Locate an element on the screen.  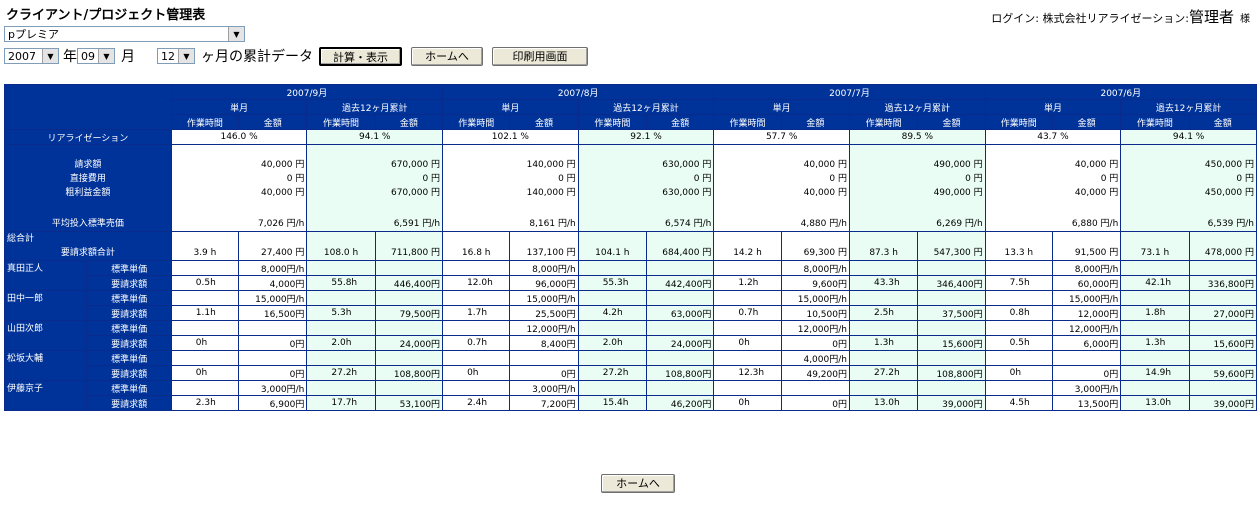
gross-profit-value: 490,000 円 is located at coordinates (958, 193).